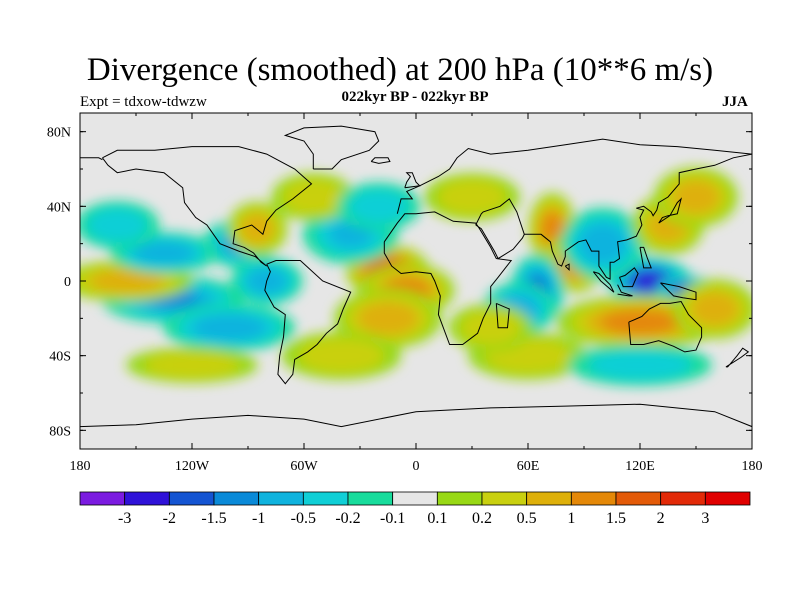  Describe the element at coordinates (528, 466) in the screenshot. I see `x-tick-label: 60E` at that location.